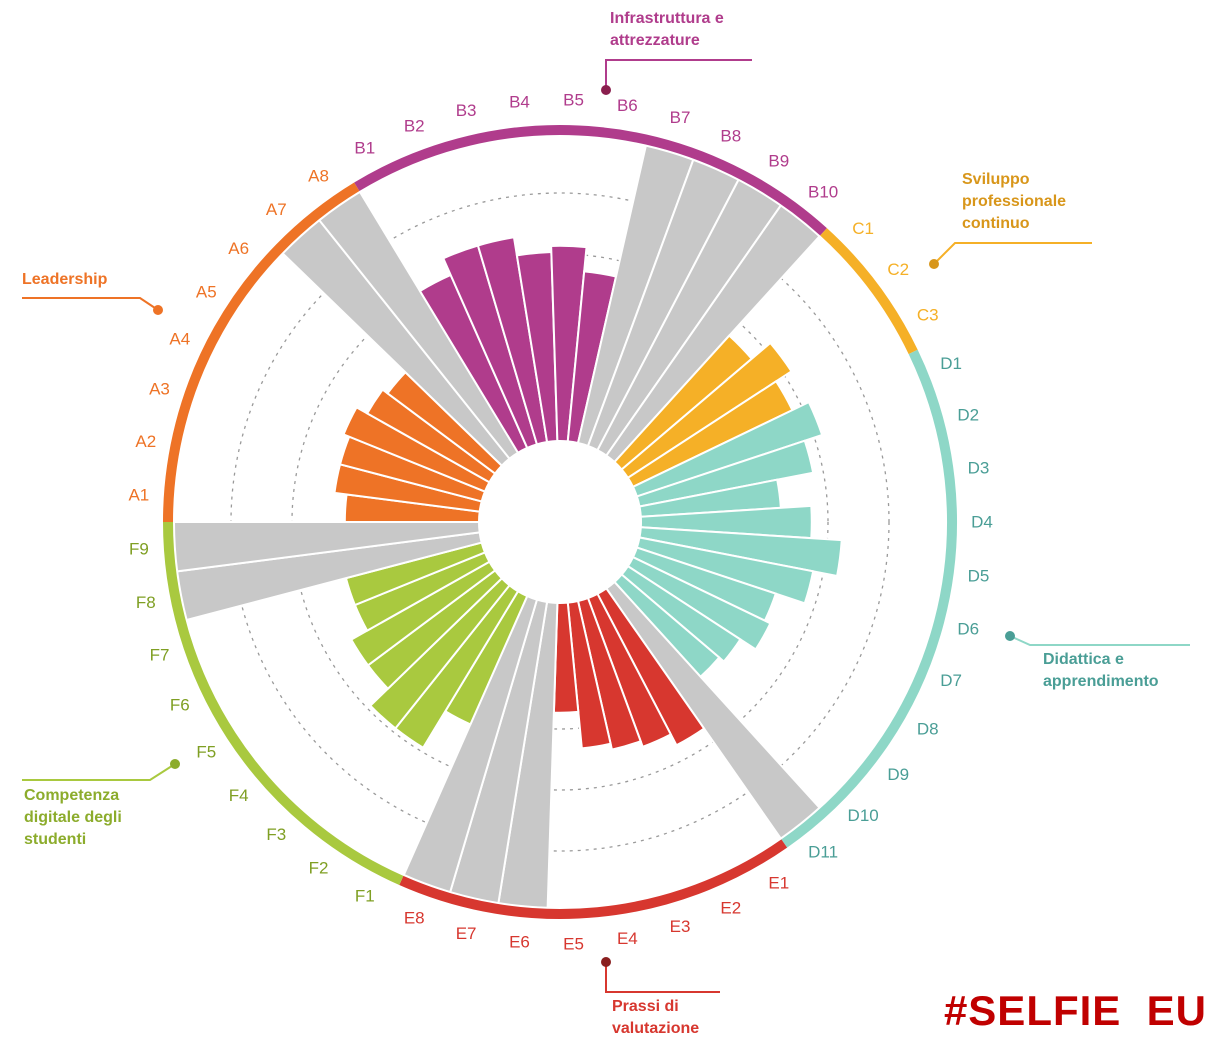 The image size is (1215, 1037). I want to click on tick-label-a2: A2, so click(145, 441).